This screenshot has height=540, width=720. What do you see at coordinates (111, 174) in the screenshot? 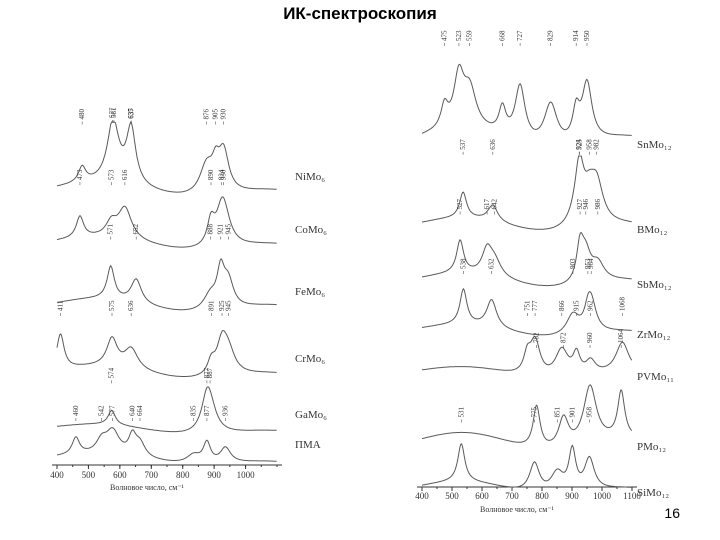
I see `peak-label-como--573: 573` at bounding box center [111, 174].